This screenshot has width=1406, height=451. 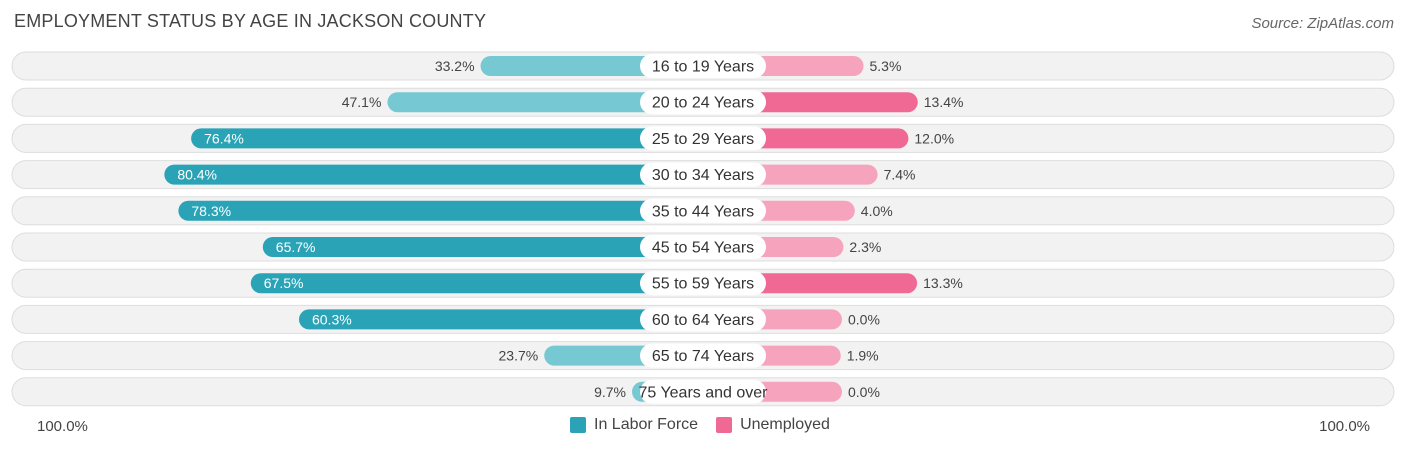 I want to click on labor-value-label: 76.4%, so click(x=224, y=138).